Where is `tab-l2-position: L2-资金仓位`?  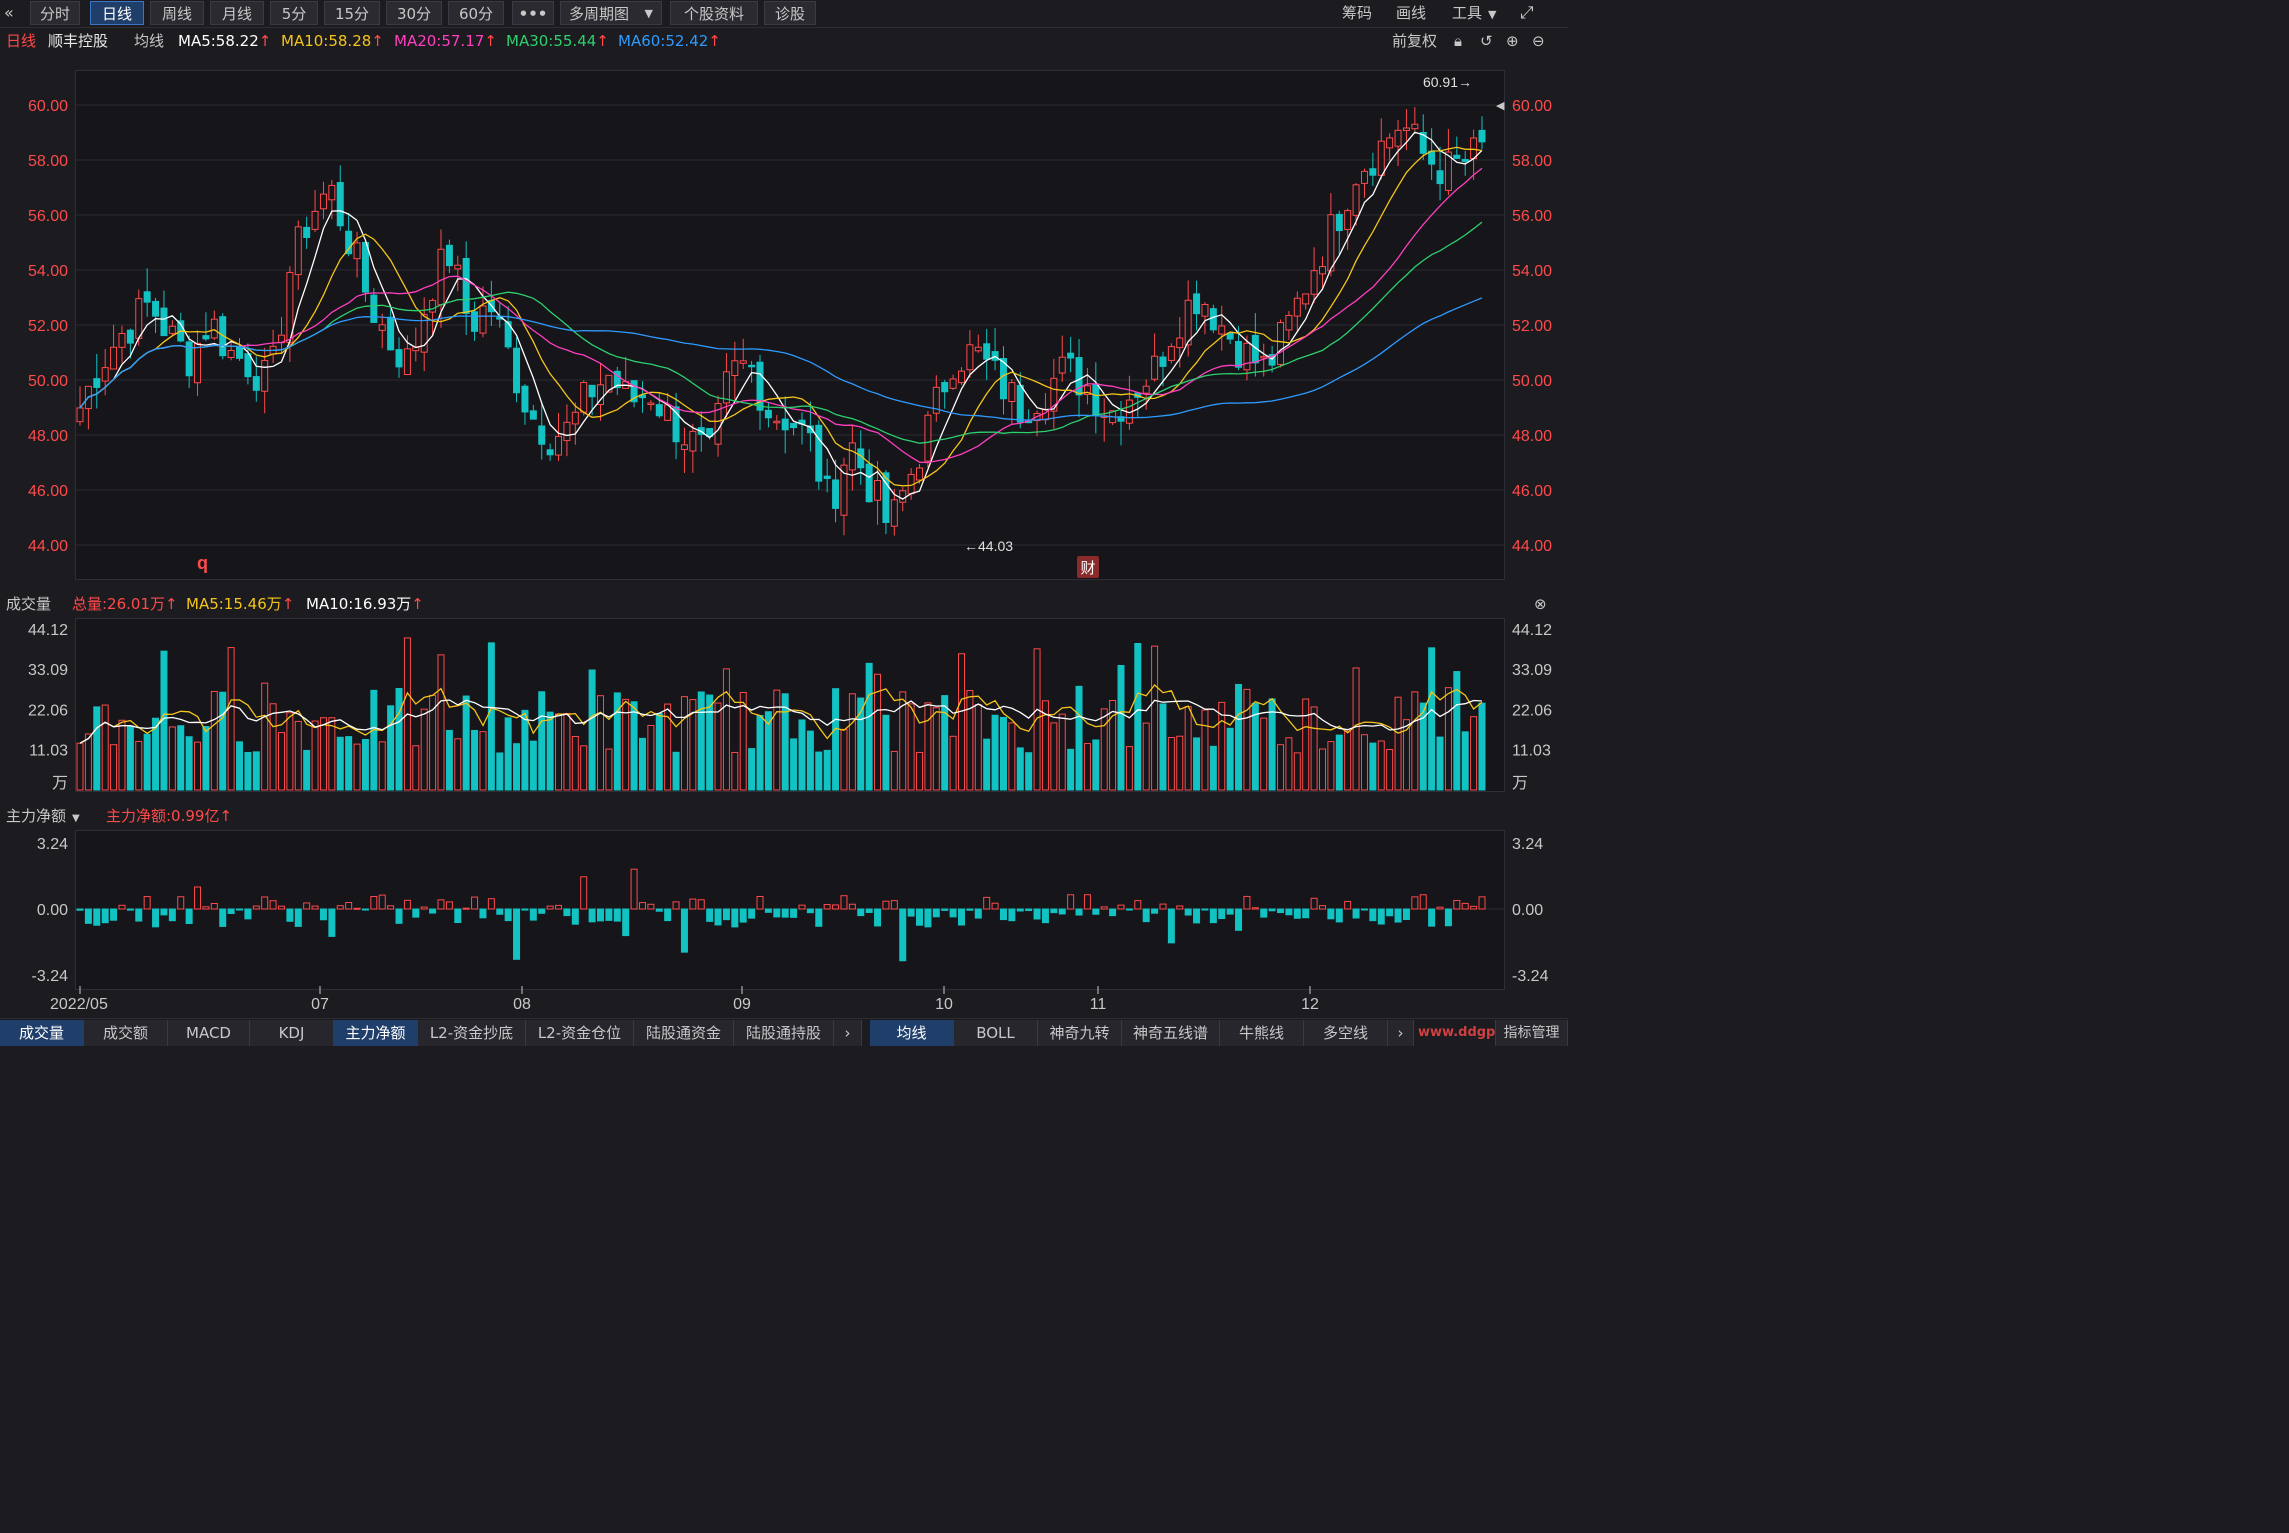
tab-l2-position: L2-资金仓位 is located at coordinates (580, 1033).